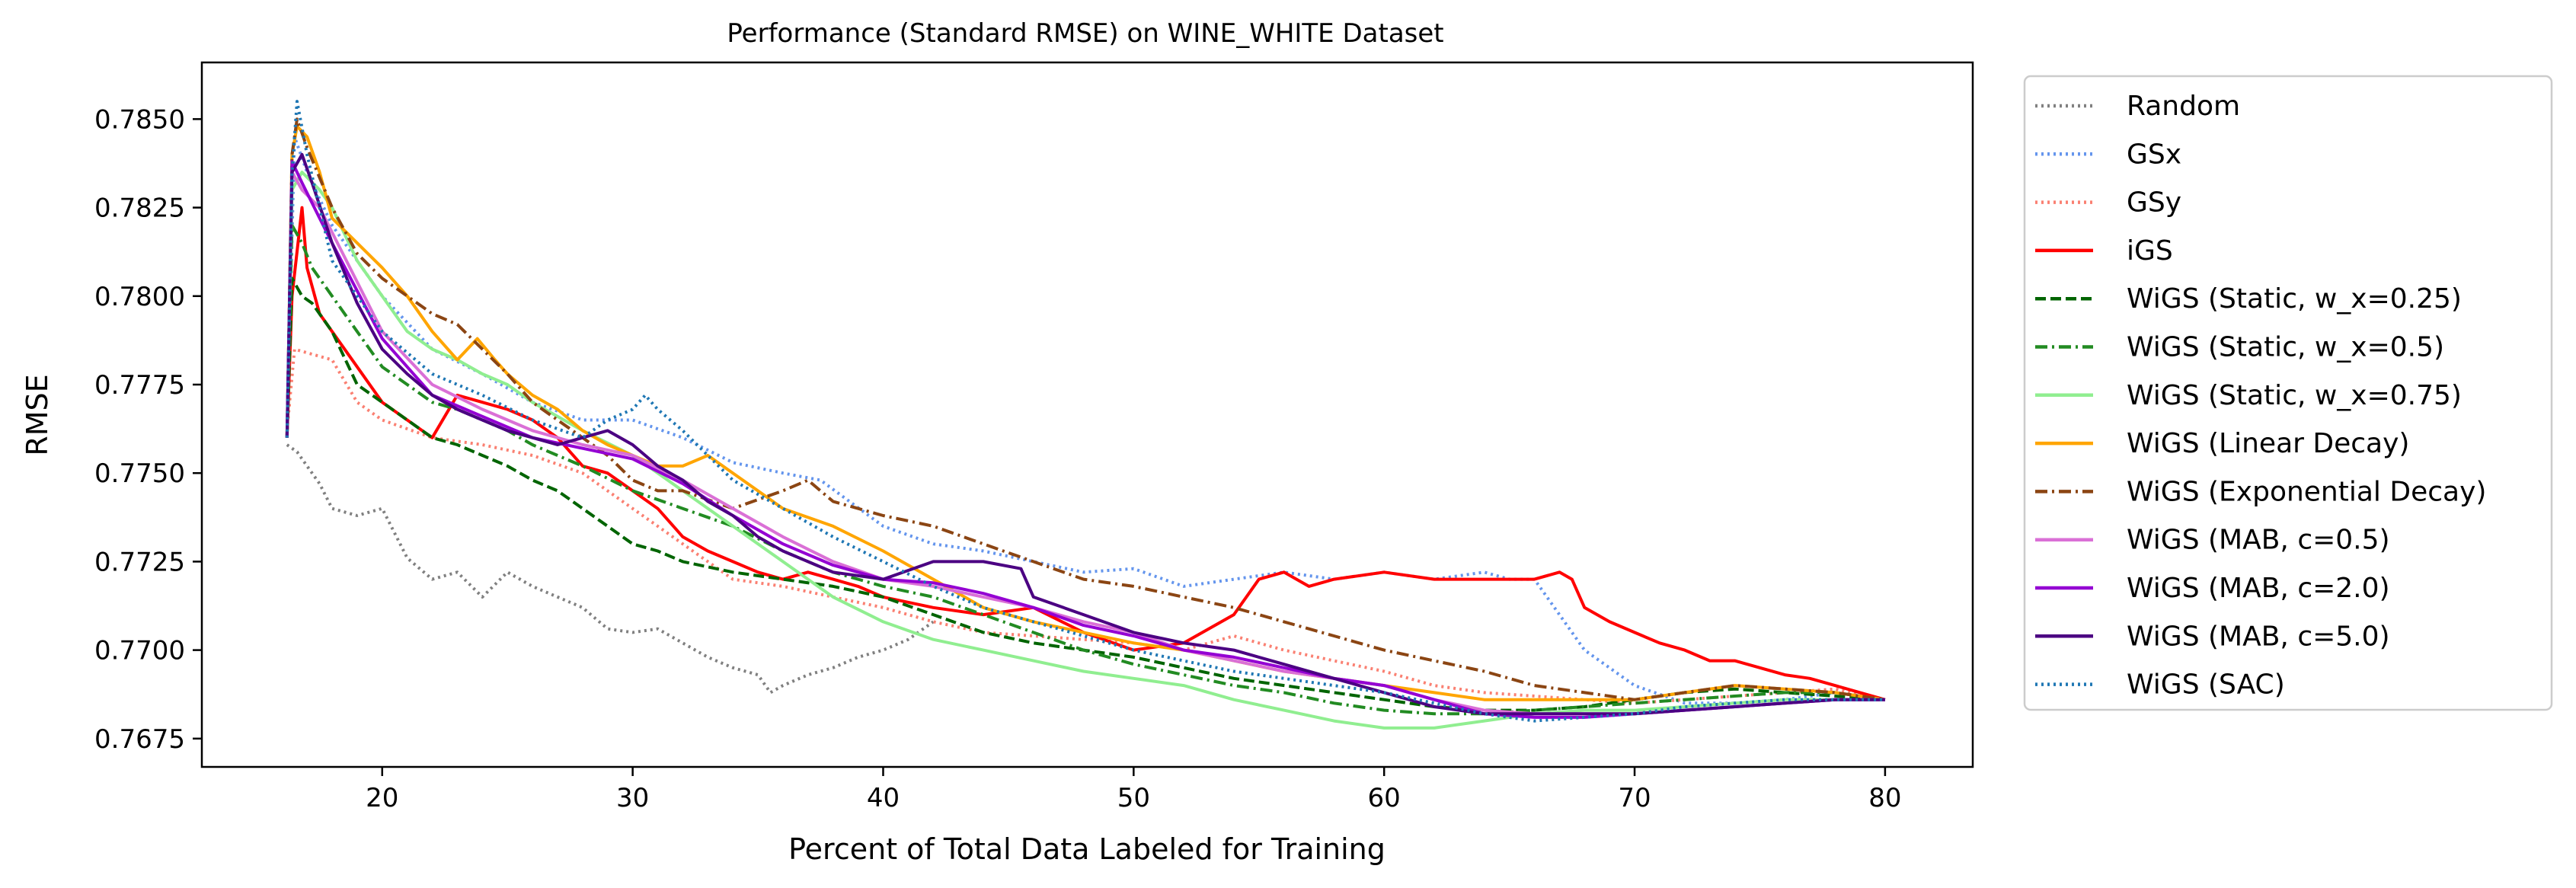 This screenshot has height=888, width=2576. I want to click on y-tick-label: 0.7800, so click(139, 297).